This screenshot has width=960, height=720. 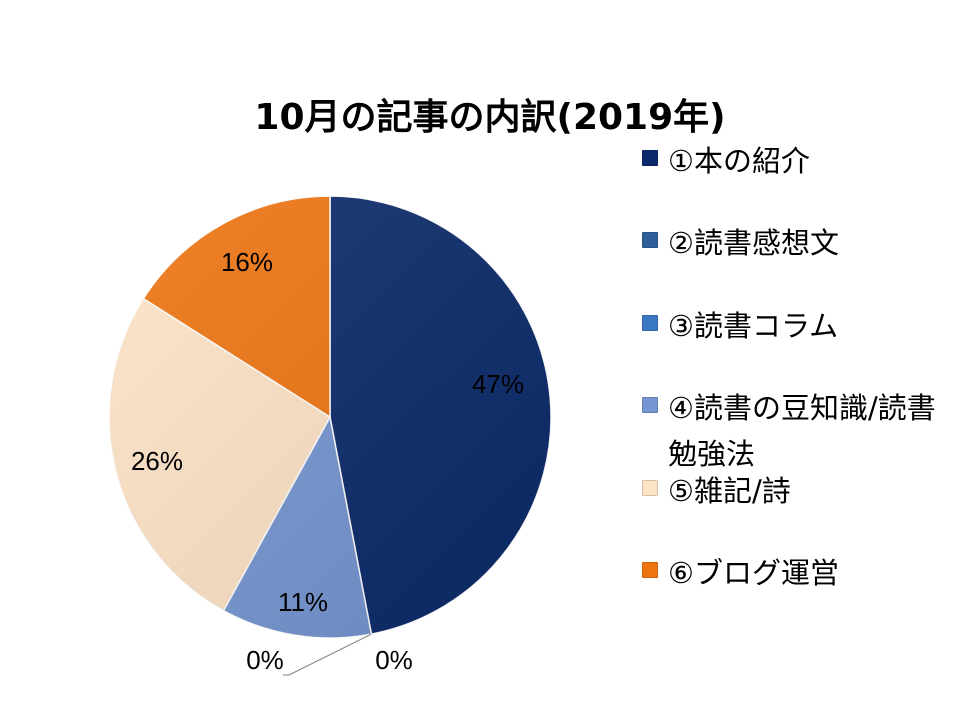 I want to click on legend-item-1: ①本の紹介, so click(x=726, y=161).